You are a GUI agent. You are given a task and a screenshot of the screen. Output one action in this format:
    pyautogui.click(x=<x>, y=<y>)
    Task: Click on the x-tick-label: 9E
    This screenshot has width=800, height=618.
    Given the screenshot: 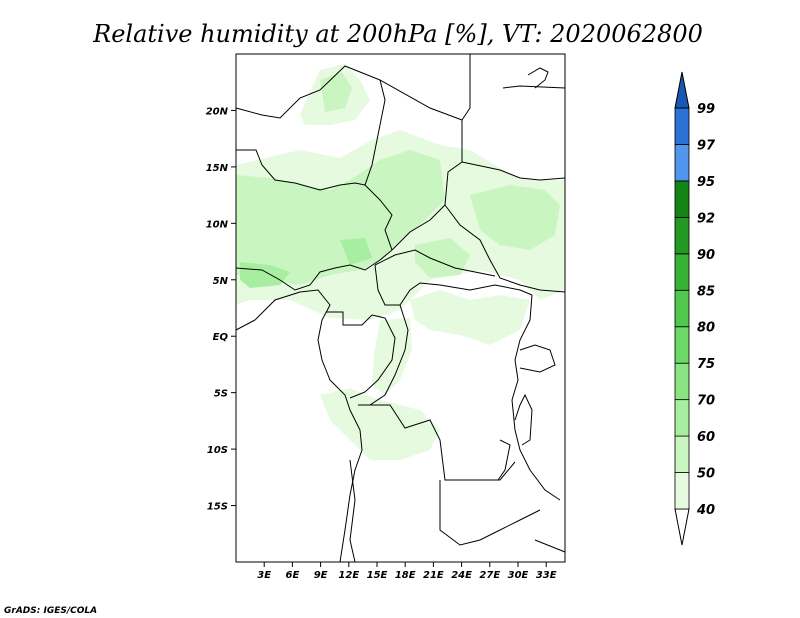 What is the action you would take?
    pyautogui.click(x=321, y=575)
    